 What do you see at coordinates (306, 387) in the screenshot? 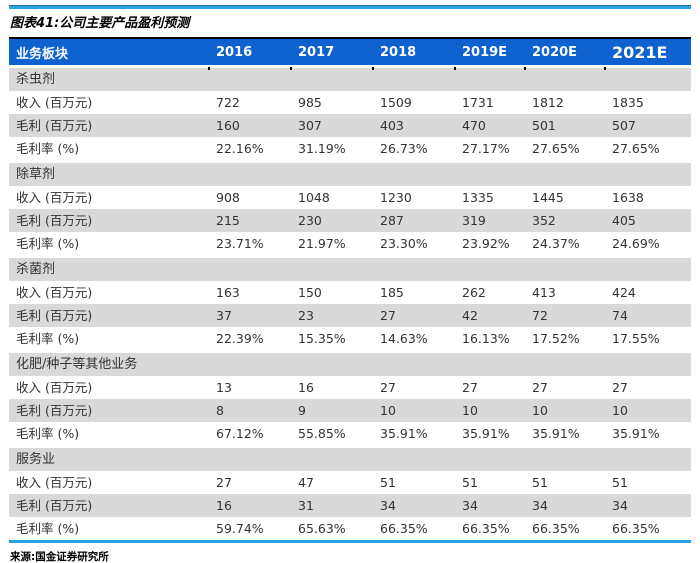
I see `value-cell: 16` at bounding box center [306, 387].